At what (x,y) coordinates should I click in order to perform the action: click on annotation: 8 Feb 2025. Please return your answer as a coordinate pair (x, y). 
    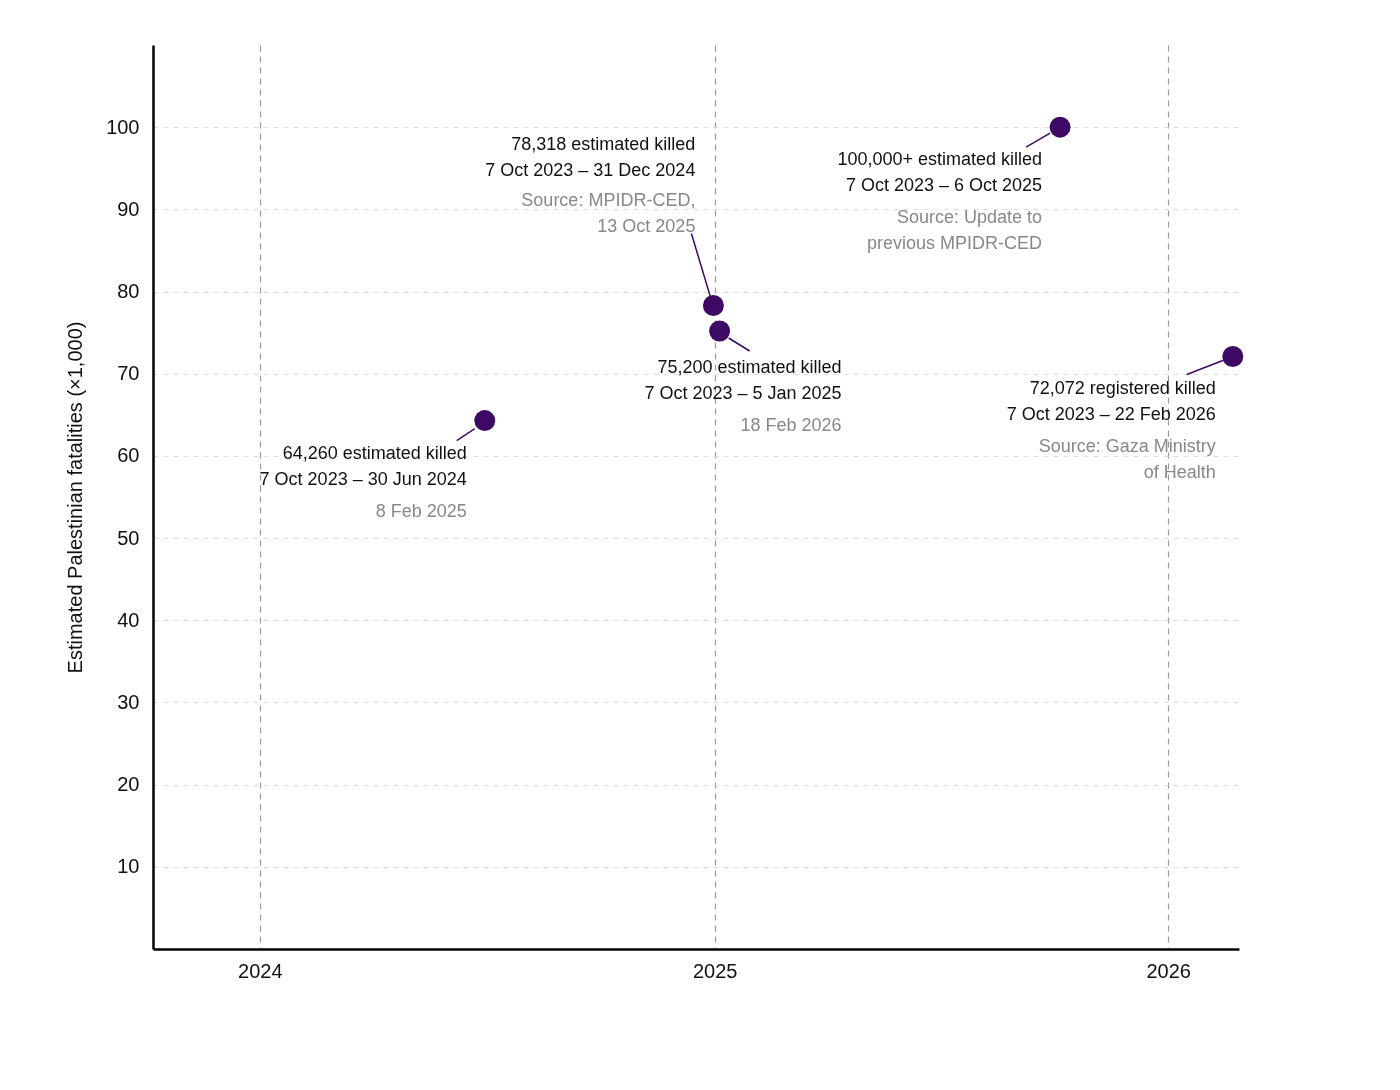
    Looking at the image, I should click on (421, 510).